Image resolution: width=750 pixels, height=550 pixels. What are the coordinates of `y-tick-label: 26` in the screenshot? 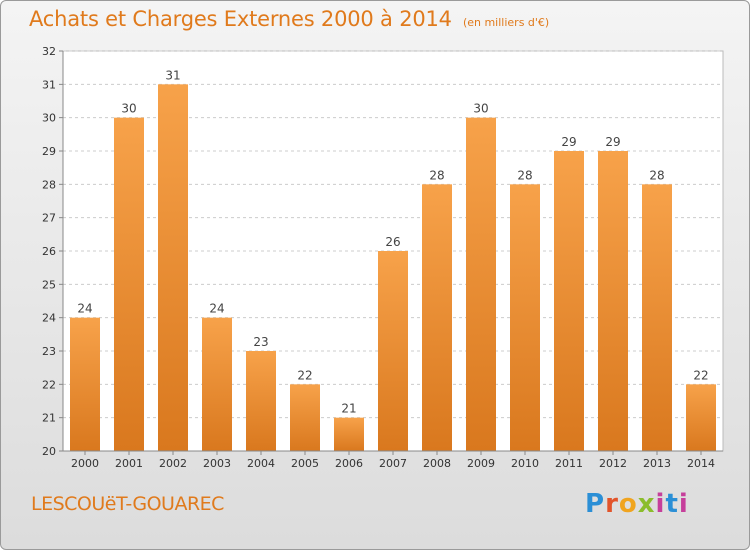 It's located at (49, 251).